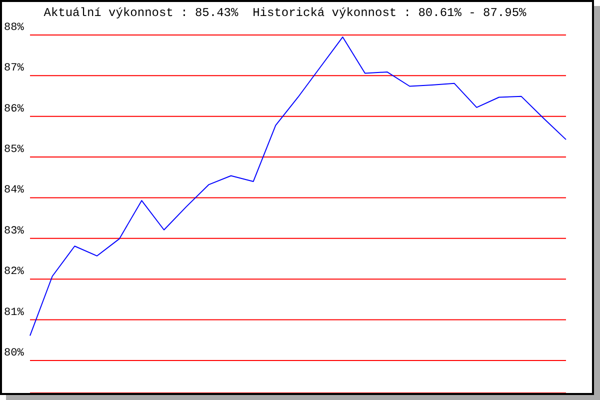  I want to click on y-tick-label: 86%, so click(14, 109).